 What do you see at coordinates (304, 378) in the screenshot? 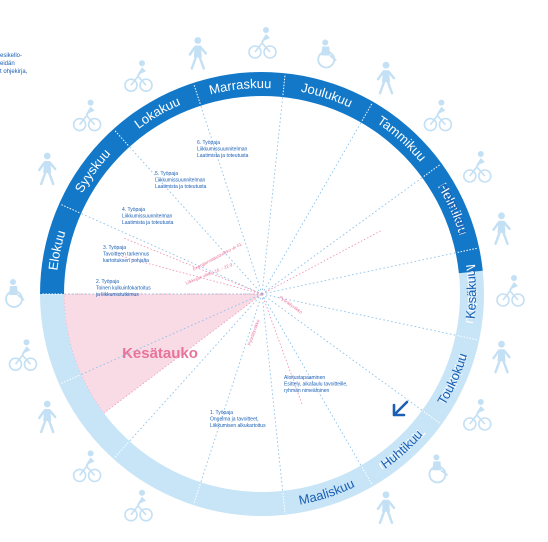
I see `kickoff-annotation: Aloitustapaaminen` at bounding box center [304, 378].